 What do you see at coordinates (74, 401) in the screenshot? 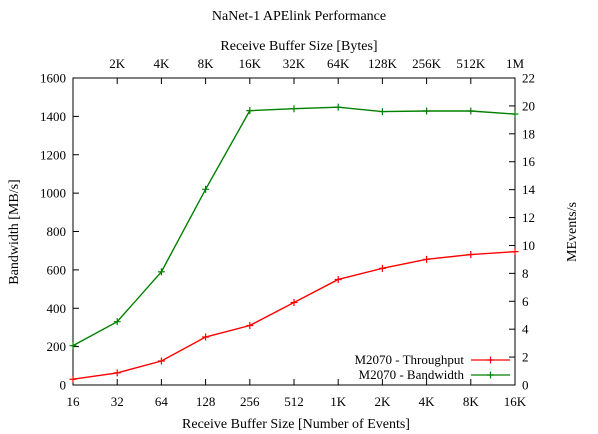
I see `x-tick-label: 16` at bounding box center [74, 401].